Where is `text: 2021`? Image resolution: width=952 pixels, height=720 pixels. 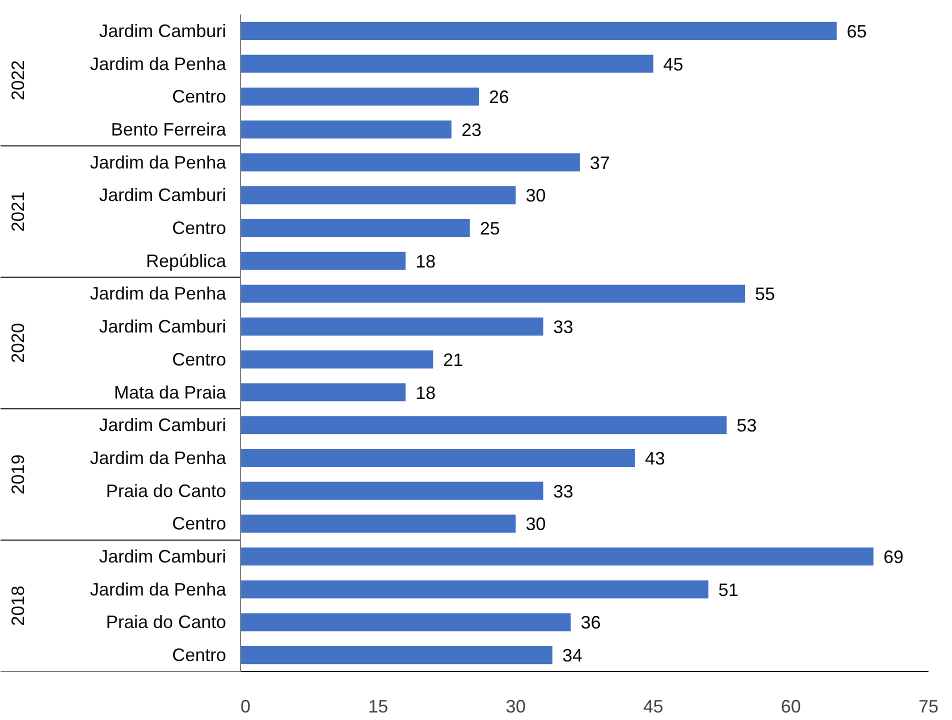 text: 2021 is located at coordinates (18, 212).